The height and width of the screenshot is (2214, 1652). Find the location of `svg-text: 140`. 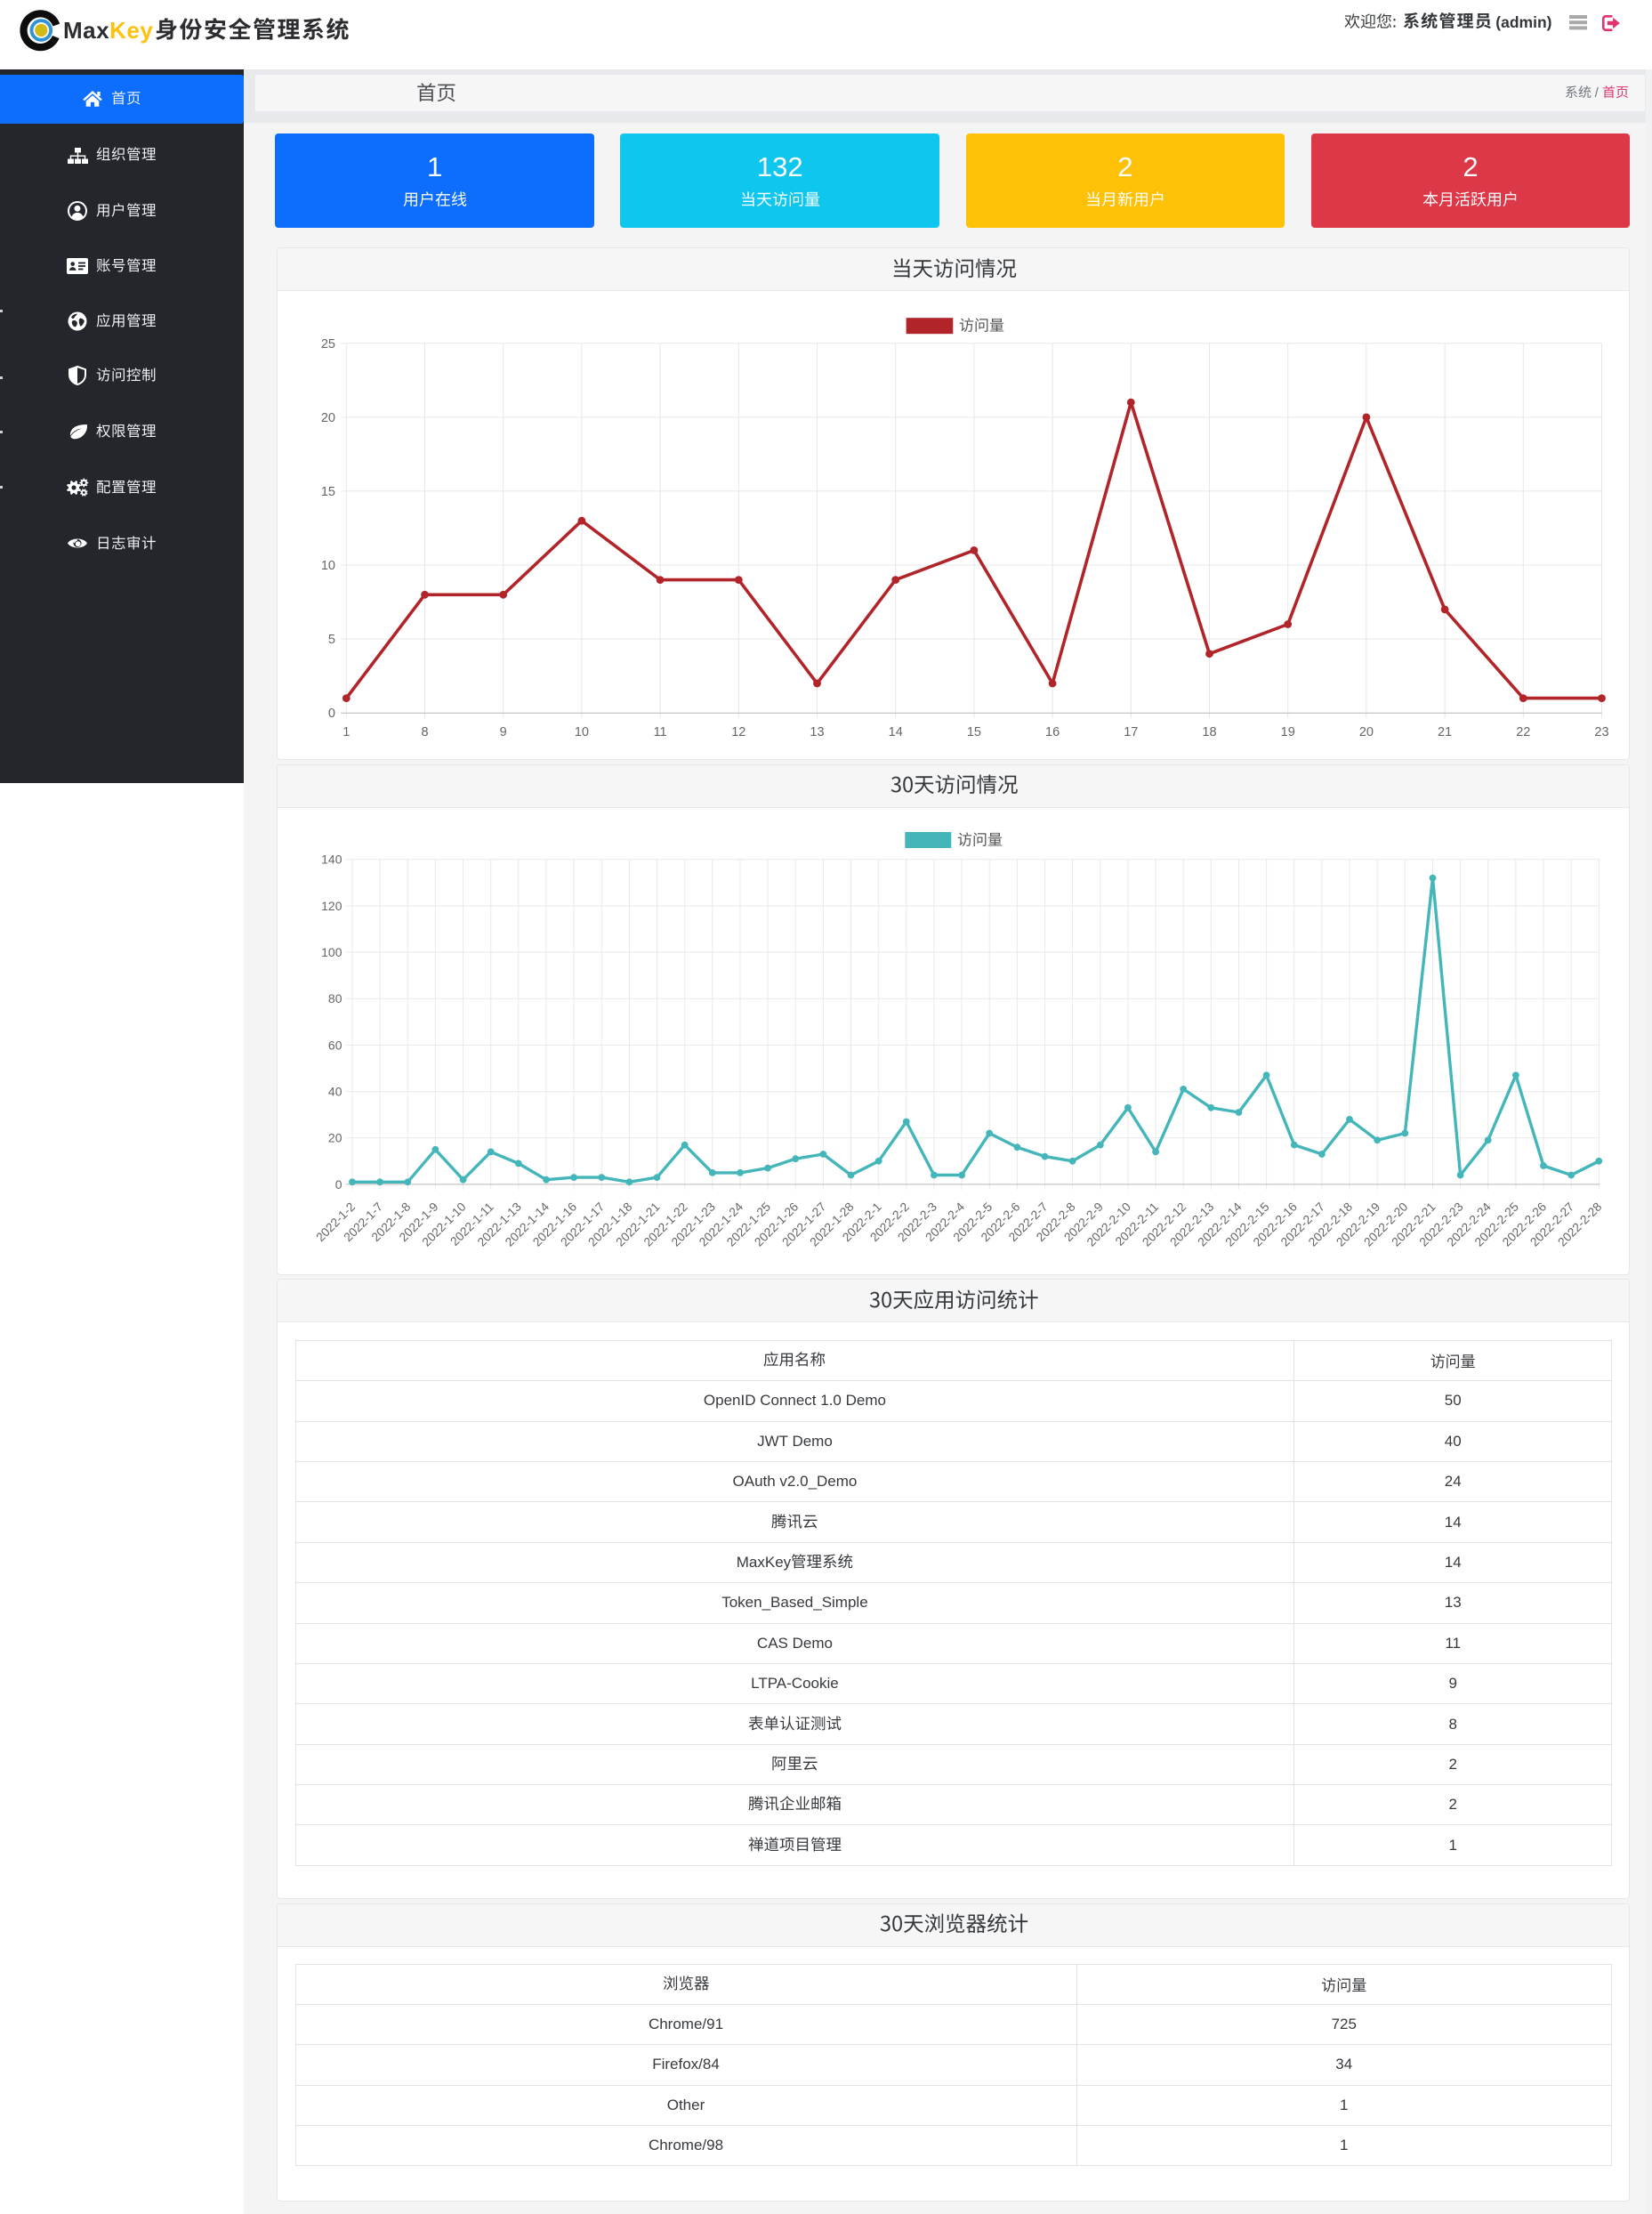

svg-text: 140 is located at coordinates (331, 859).